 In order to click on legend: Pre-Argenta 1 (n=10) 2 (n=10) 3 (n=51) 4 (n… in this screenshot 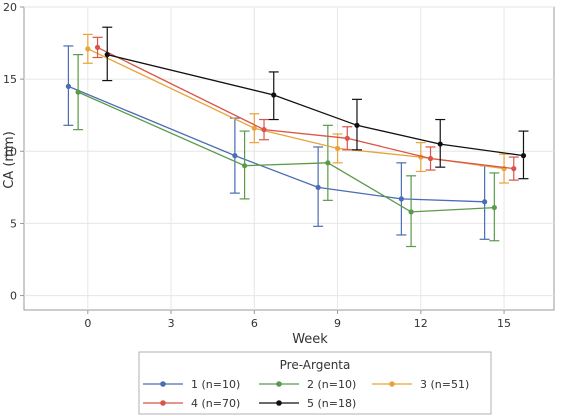, I will do `click(315, 383)`.